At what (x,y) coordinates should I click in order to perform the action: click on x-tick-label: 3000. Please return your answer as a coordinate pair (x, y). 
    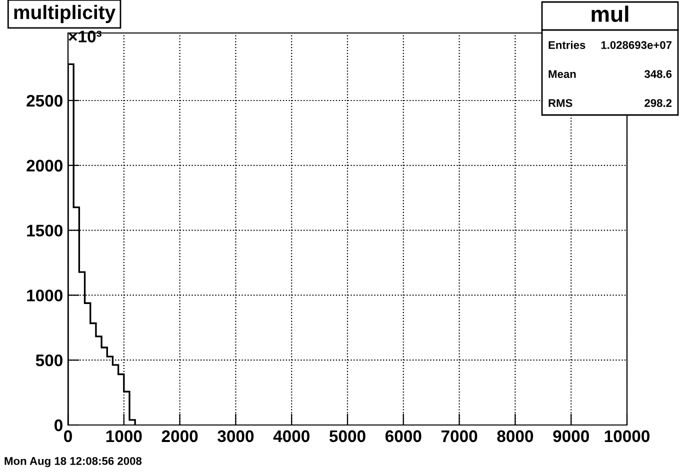
    Looking at the image, I should click on (236, 436).